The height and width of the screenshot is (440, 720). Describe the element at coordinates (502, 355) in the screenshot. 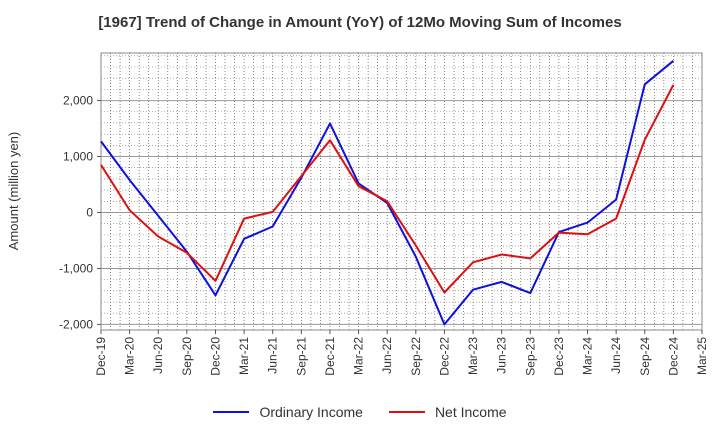

I see `x-tick-label: Jun-23` at that location.